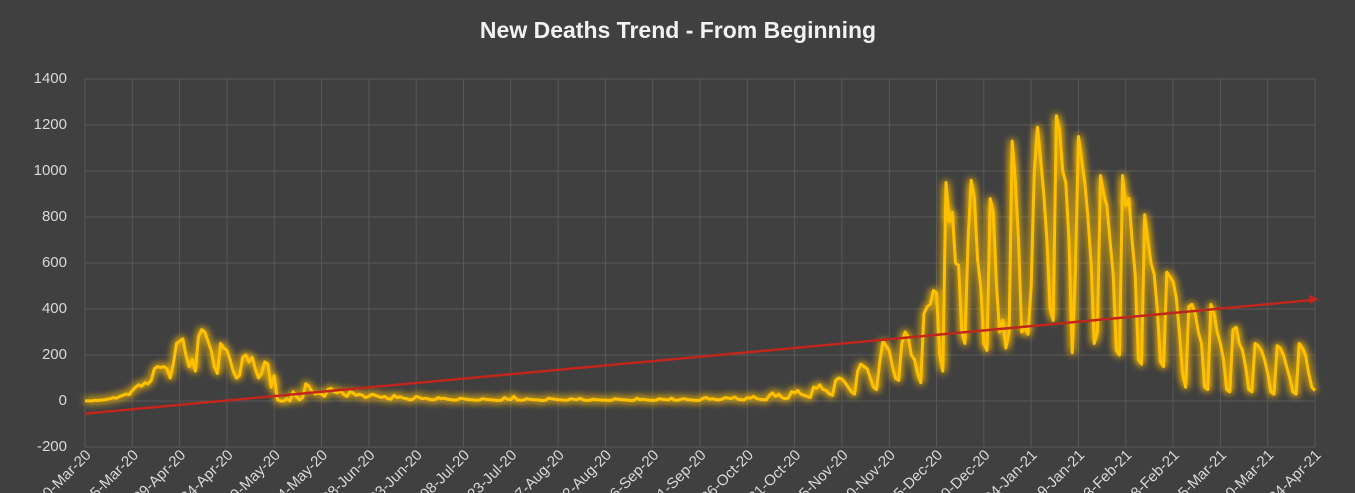 The image size is (1355, 493). I want to click on y-tick-label: -200, so click(52, 446).